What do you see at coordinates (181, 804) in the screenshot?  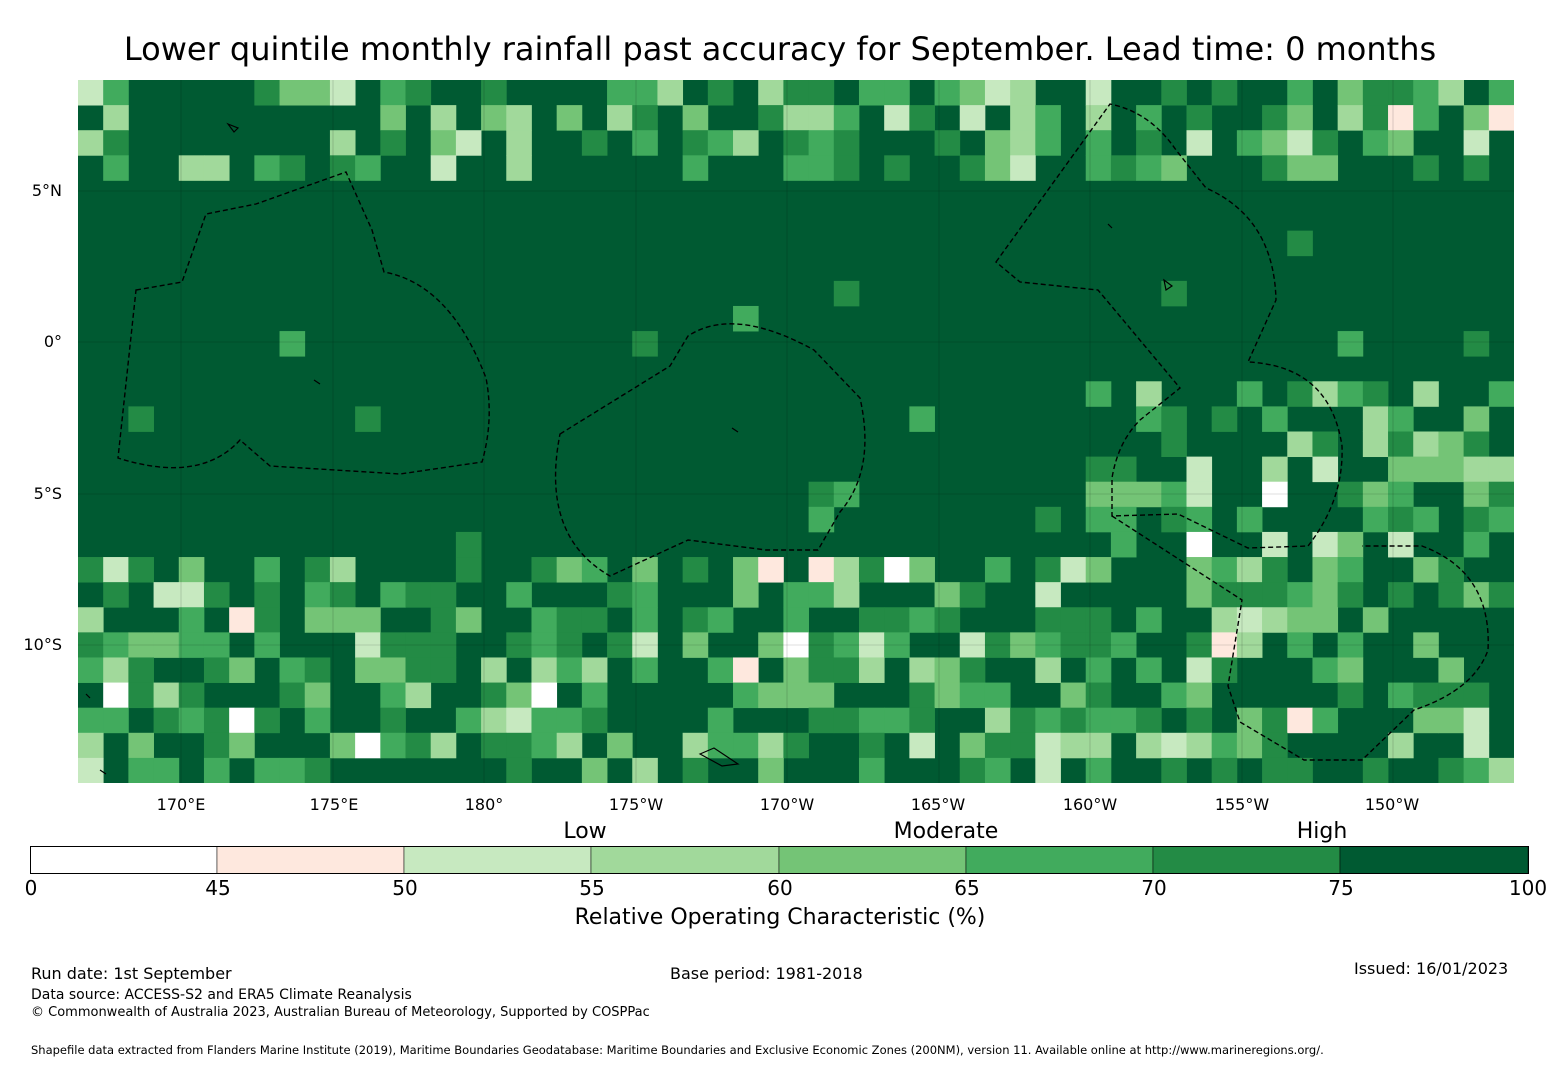 I see `lon-label: 170°E` at bounding box center [181, 804].